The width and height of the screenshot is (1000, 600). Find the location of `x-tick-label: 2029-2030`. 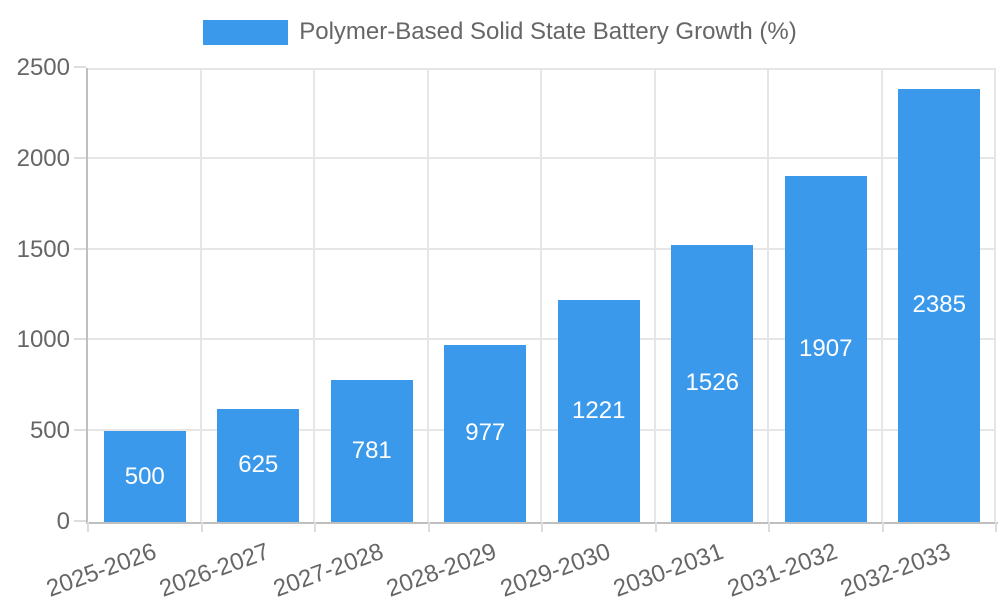

x-tick-label: 2029-2030 is located at coordinates (555, 569).